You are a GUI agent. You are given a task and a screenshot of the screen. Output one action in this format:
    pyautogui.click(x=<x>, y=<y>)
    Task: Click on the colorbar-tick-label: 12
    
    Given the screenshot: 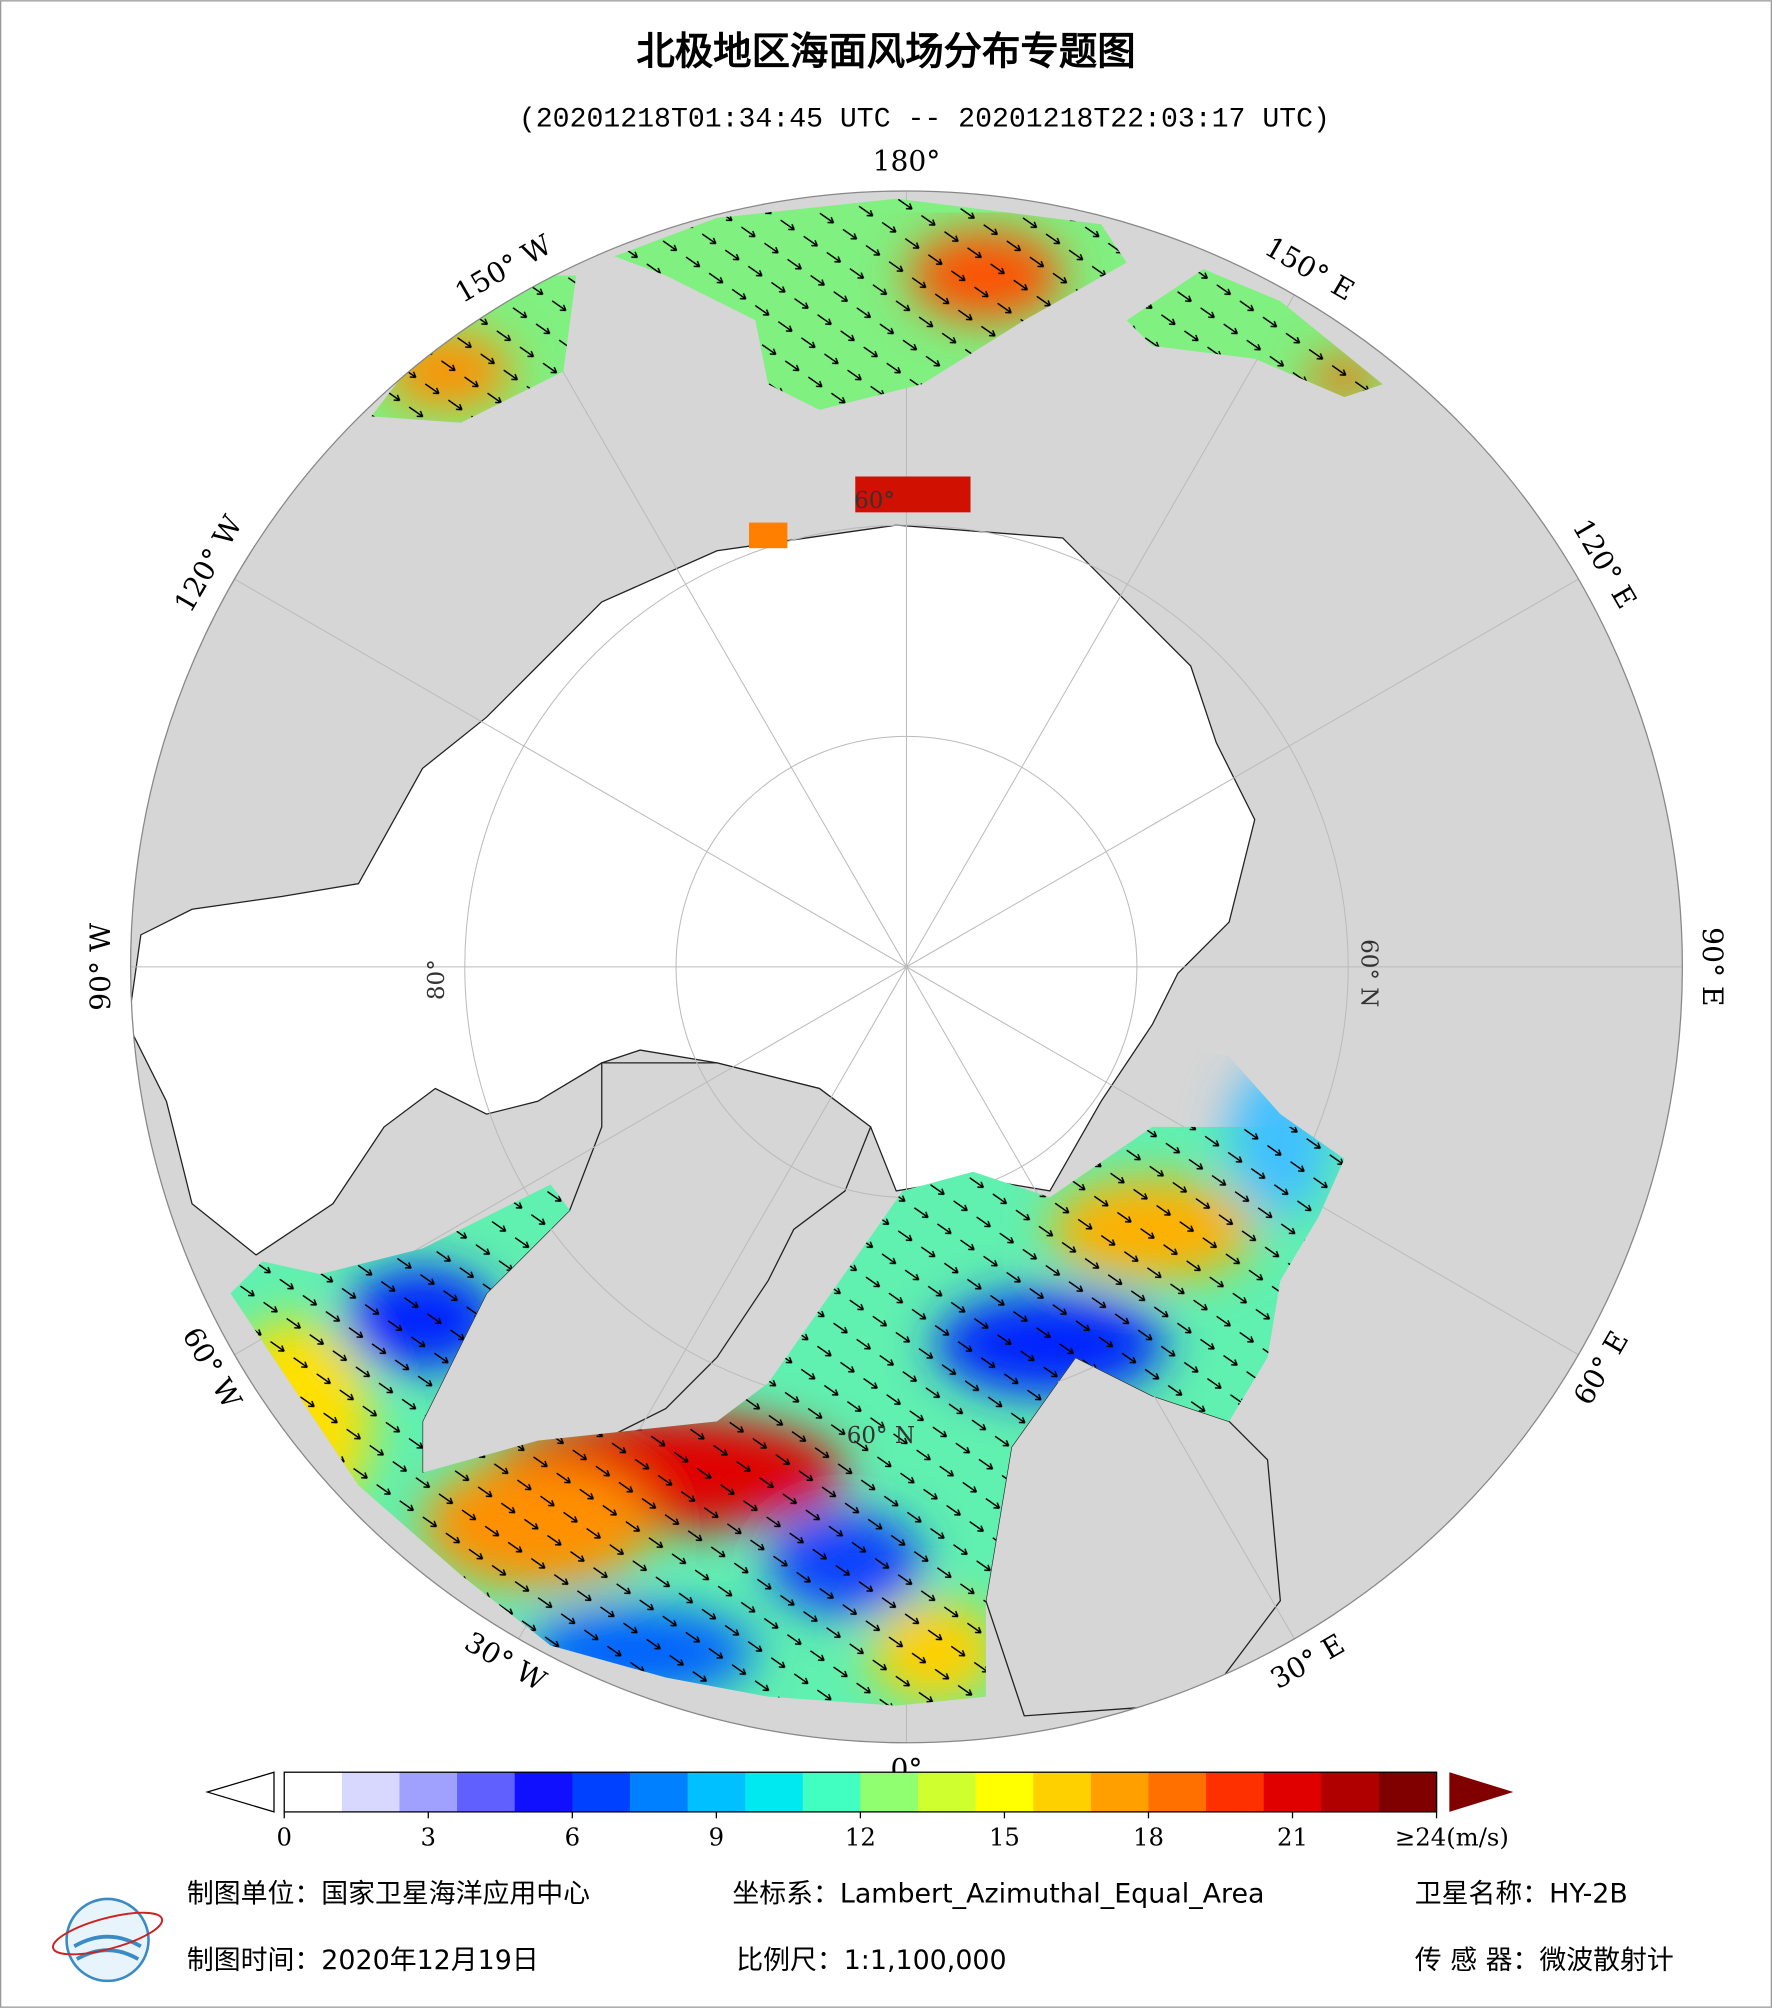 What is the action you would take?
    pyautogui.click(x=860, y=1836)
    